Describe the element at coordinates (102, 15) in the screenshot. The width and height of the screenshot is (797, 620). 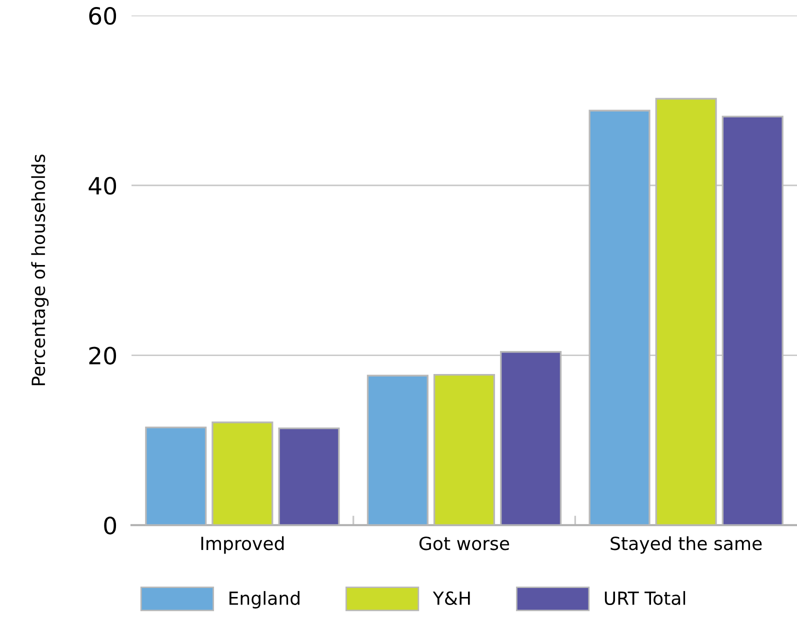
I see `y-tick-label: 60` at that location.